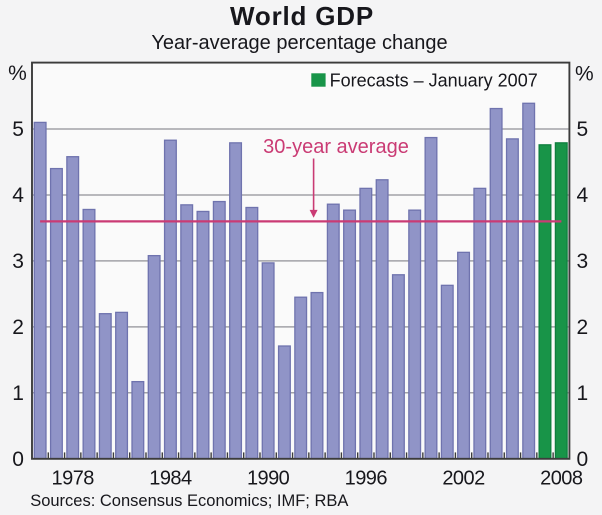 The width and height of the screenshot is (602, 515). Describe the element at coordinates (73, 479) in the screenshot. I see `svg-text: 1978` at that location.